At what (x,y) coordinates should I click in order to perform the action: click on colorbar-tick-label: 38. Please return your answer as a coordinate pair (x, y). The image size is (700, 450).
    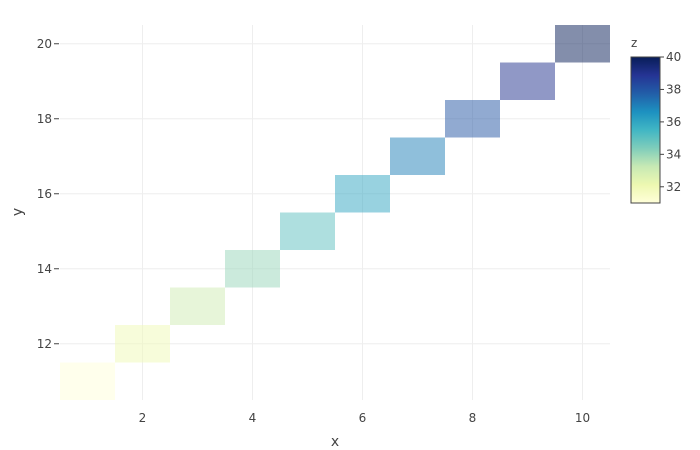
    Looking at the image, I should click on (673, 89).